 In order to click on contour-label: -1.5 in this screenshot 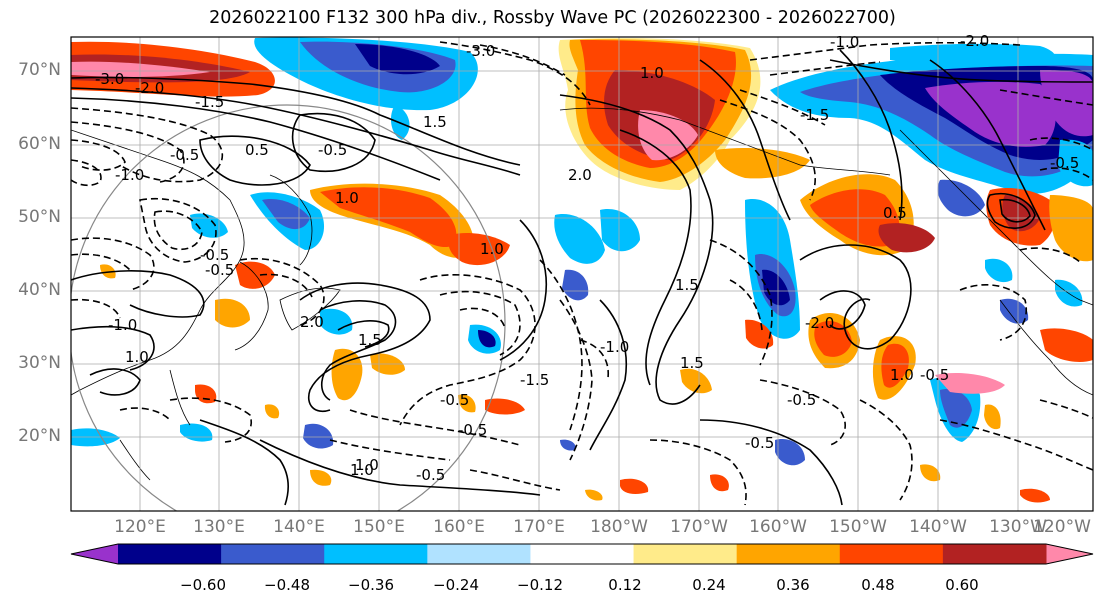, I will do `click(209, 102)`.